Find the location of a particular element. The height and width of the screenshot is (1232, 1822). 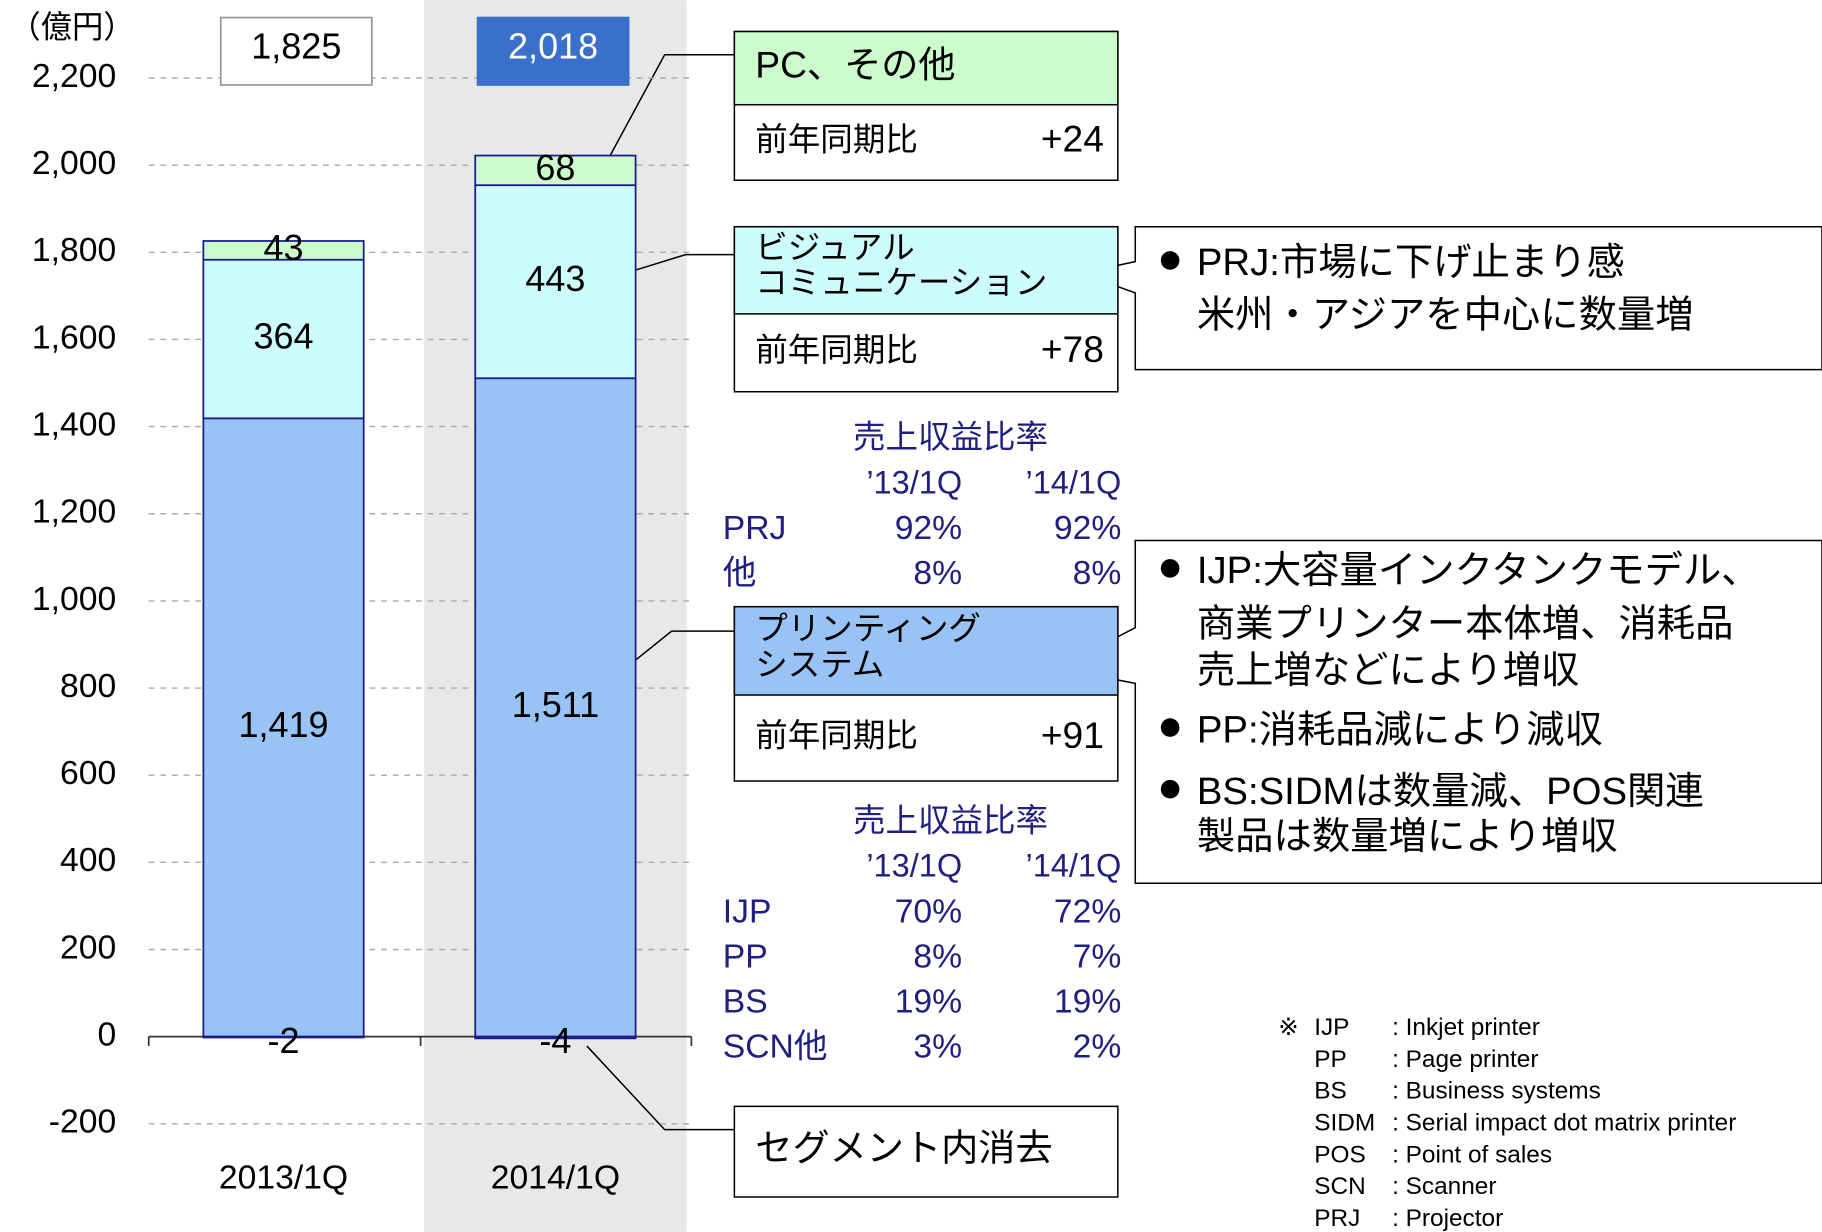

x-tick-label: 2014/1Q is located at coordinates (555, 1177).